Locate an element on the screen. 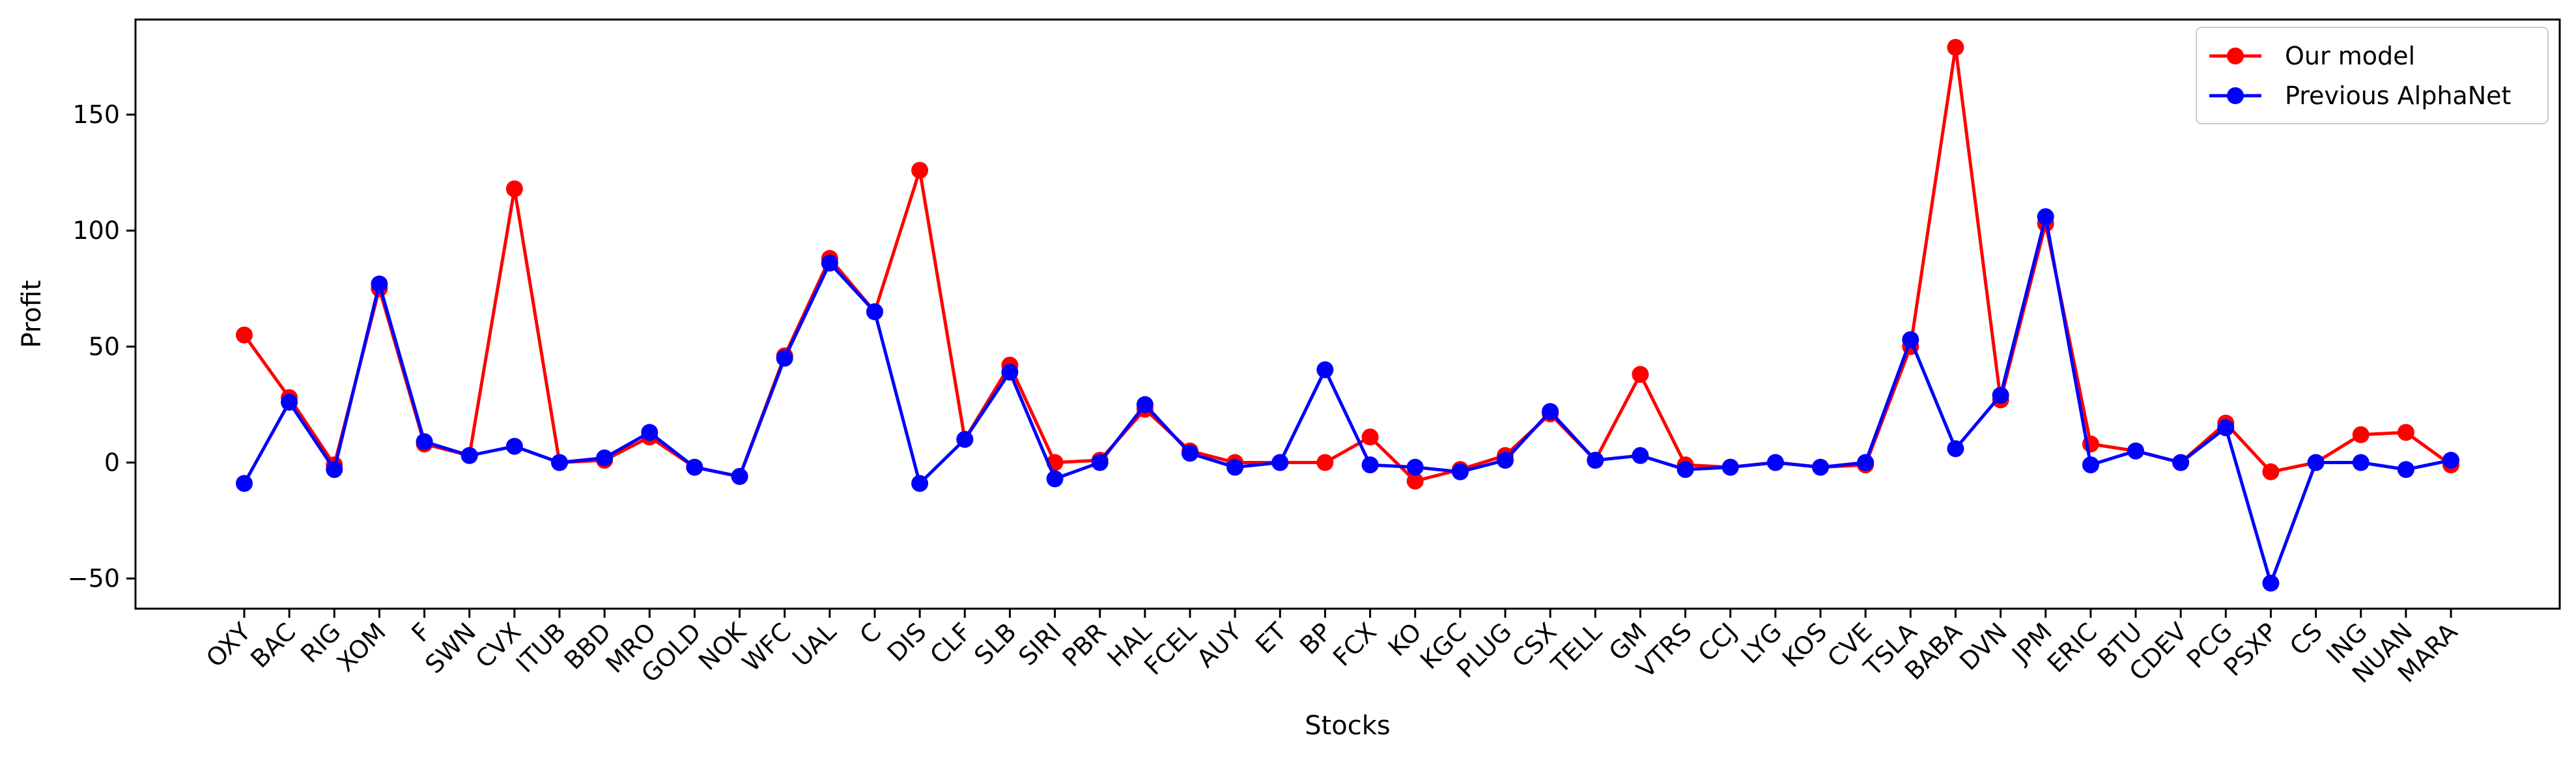 The height and width of the screenshot is (761, 2576). legend-label: Previous AlphaNet is located at coordinates (2398, 95).